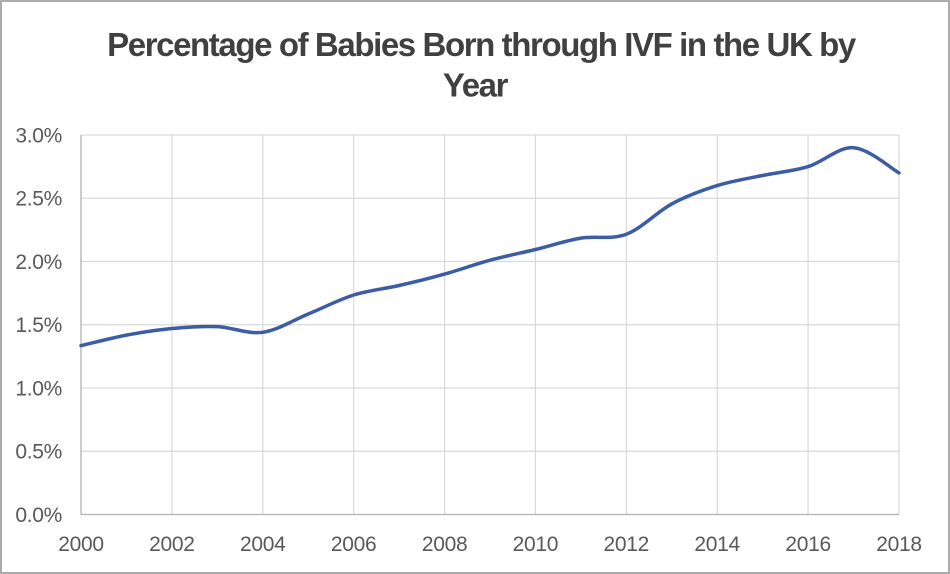 Image resolution: width=950 pixels, height=574 pixels. I want to click on svg-text: 2016, so click(808, 544).